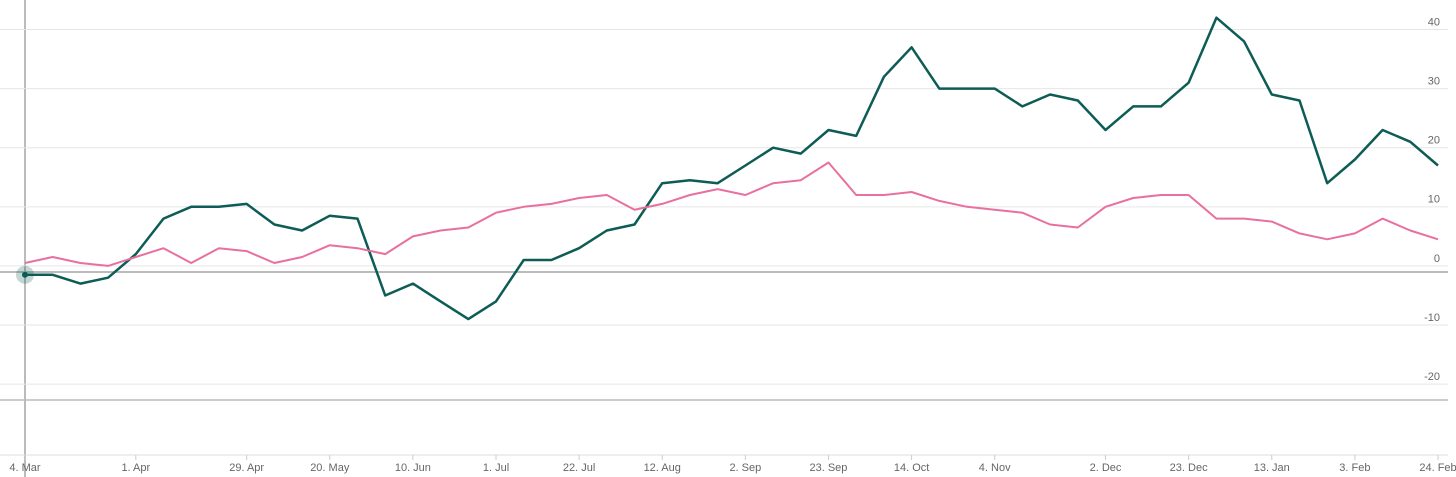 This screenshot has width=1456, height=477. I want to click on x-tick-label: 4. Mar, so click(25, 468).